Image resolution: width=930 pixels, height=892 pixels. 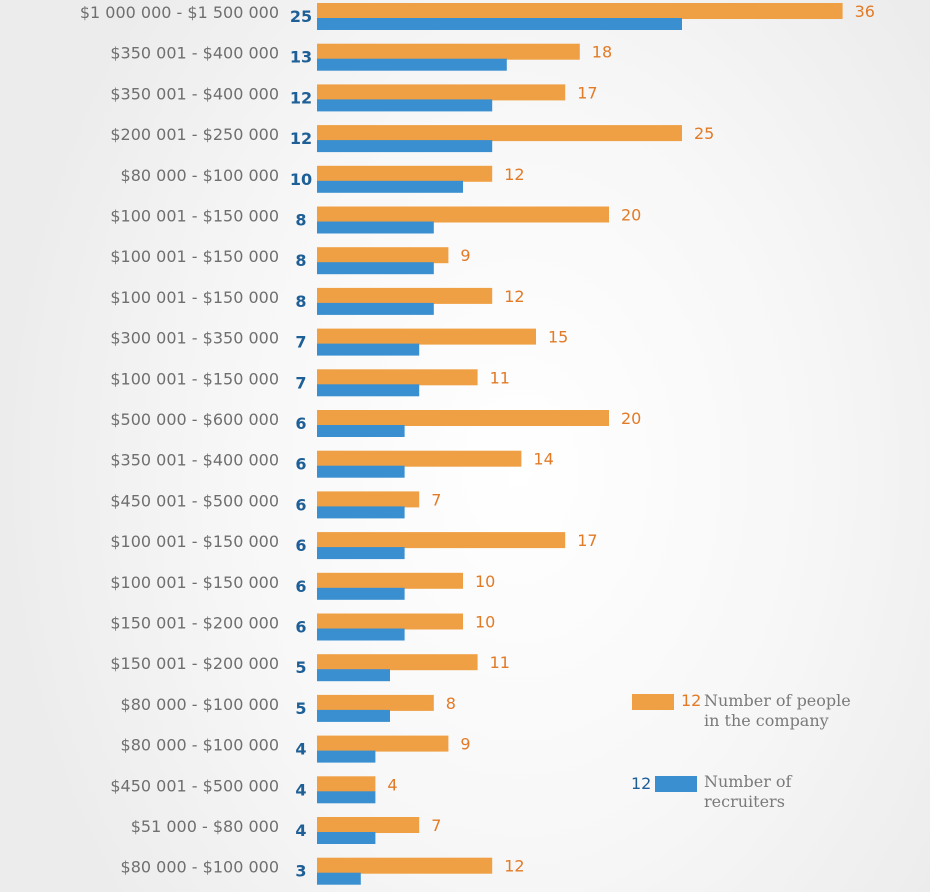 I want to click on legend-recruiters-label: Number of recruiters, so click(x=747, y=792).